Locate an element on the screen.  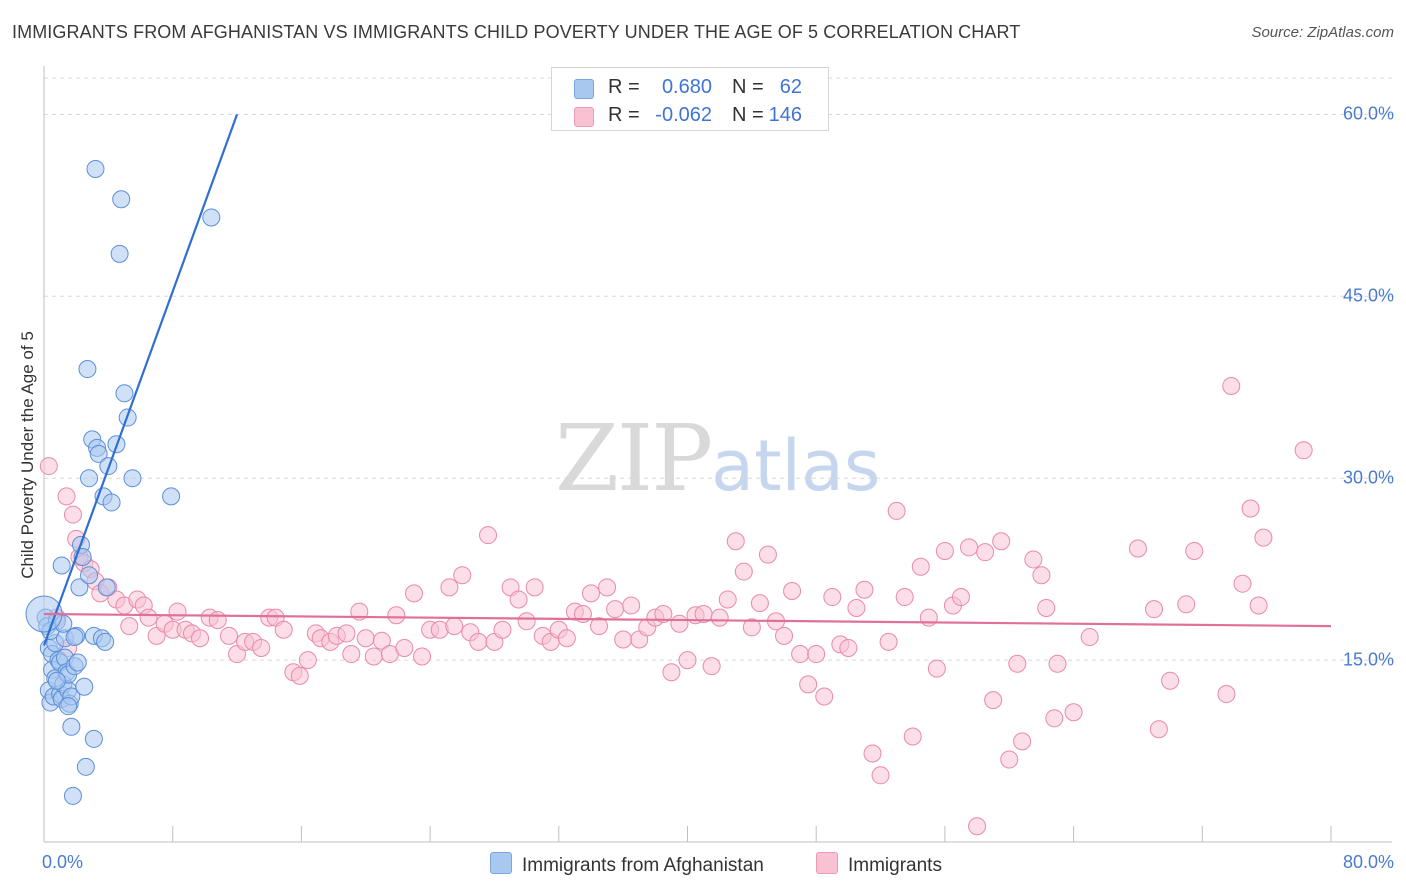
correlation-legend: R = 0.680 N = 62 R = -0.062 N = 146 is located at coordinates (690, 99).